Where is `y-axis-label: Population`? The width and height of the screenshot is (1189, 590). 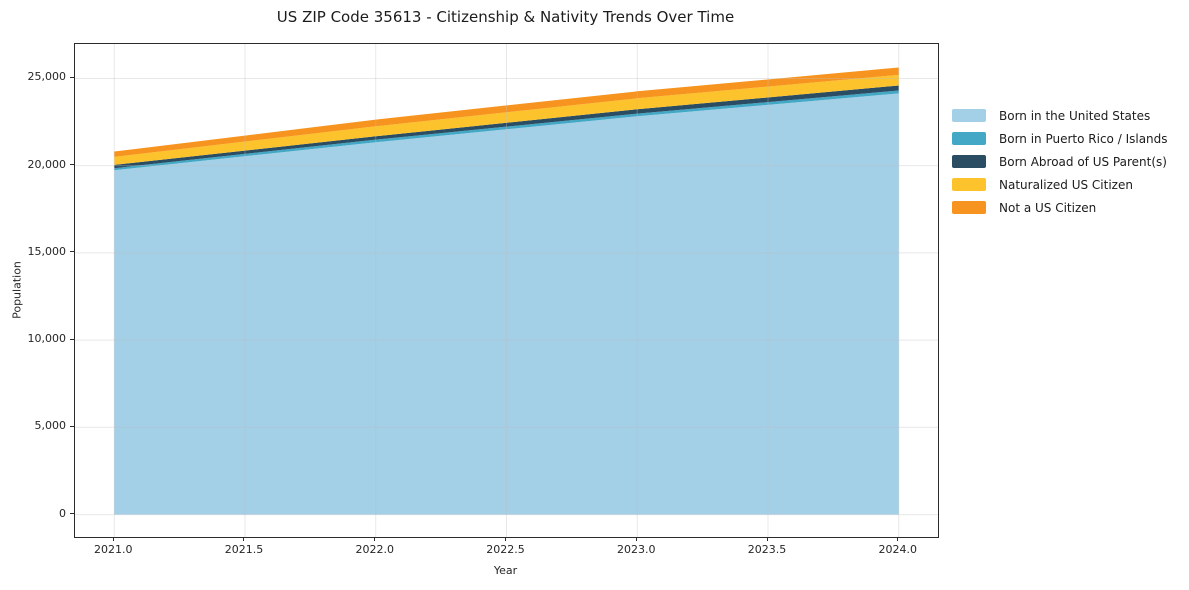 y-axis-label: Population is located at coordinates (17, 290).